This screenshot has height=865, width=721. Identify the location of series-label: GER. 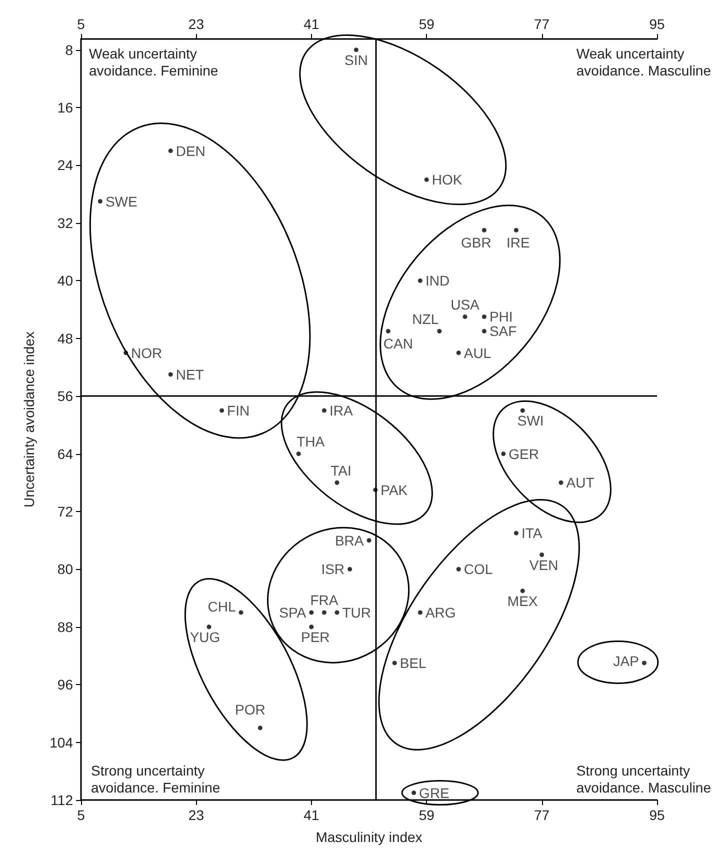
(523, 454).